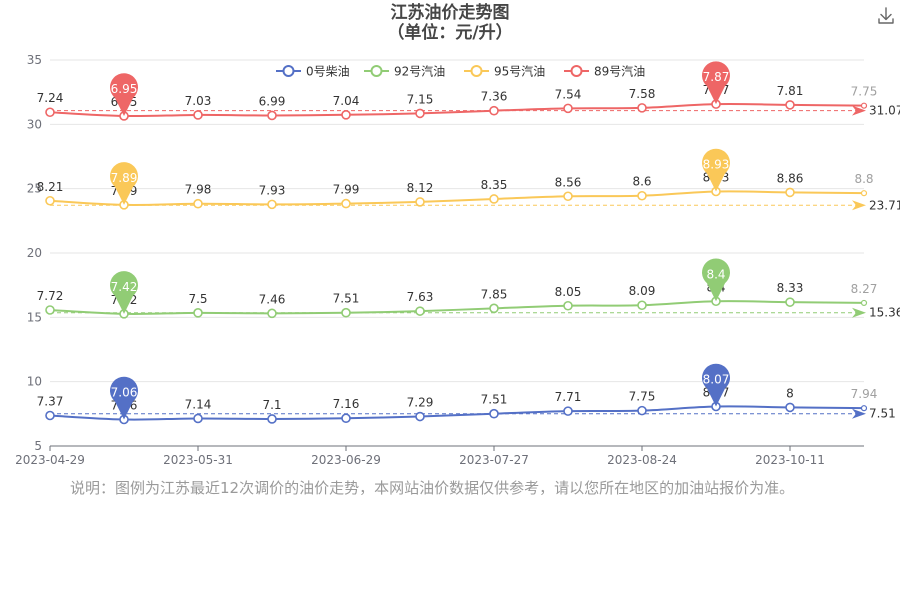 The image size is (900, 600). I want to click on series-0-data-label: 7.29, so click(420, 403).